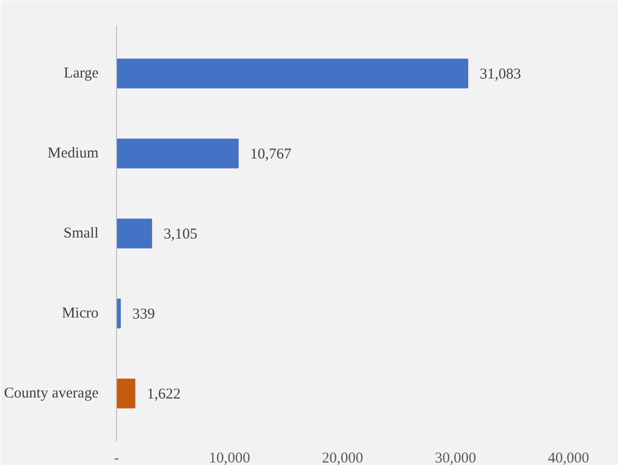 The image size is (626, 473). What do you see at coordinates (73, 154) in the screenshot?
I see `y-tick-label: Medium` at bounding box center [73, 154].